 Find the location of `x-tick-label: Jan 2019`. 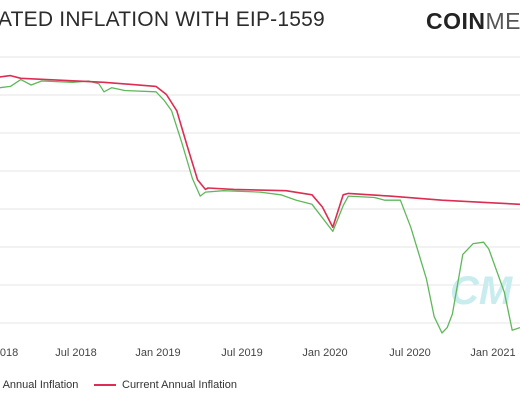

x-tick-label: Jan 2019 is located at coordinates (157, 353).